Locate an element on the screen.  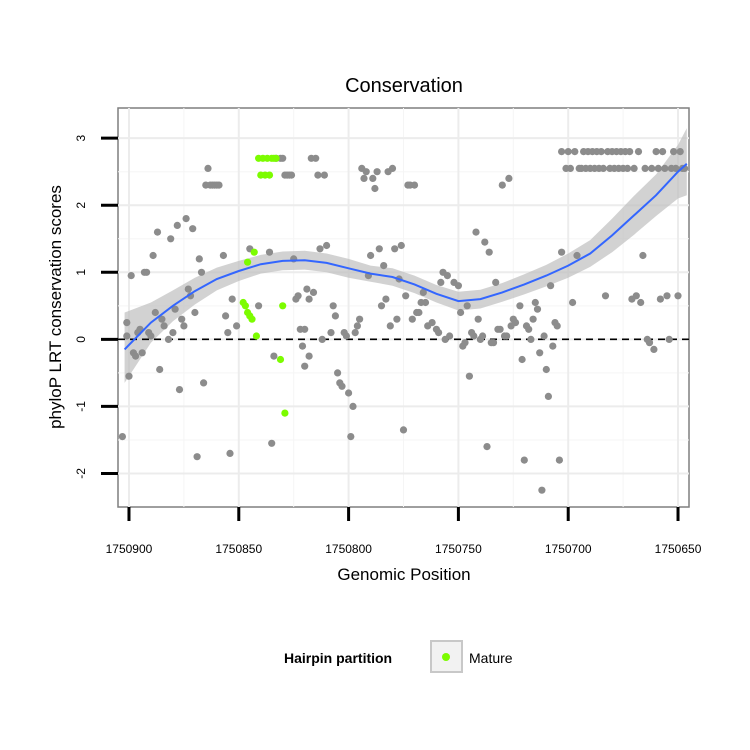
x-tick-label: 1750900 is located at coordinates (129, 549).